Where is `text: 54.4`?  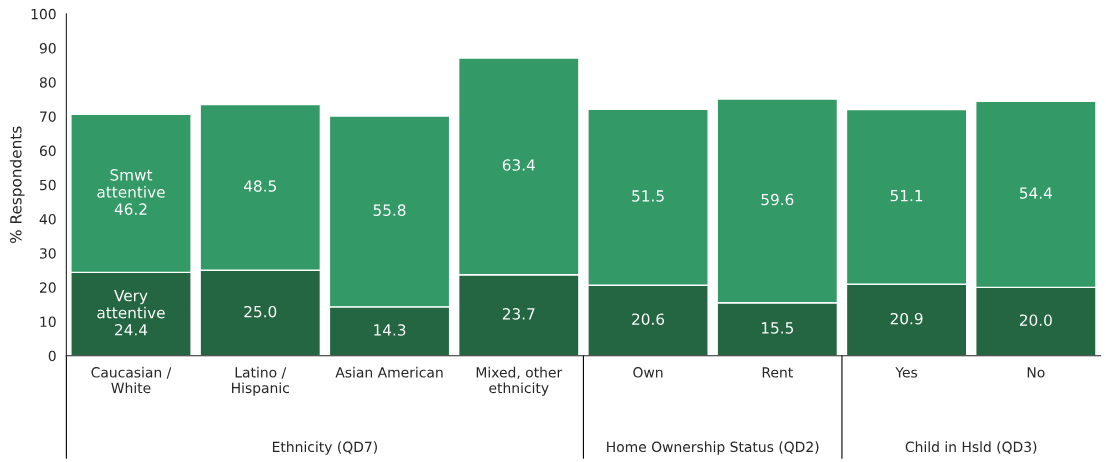
text: 54.4 is located at coordinates (1036, 193).